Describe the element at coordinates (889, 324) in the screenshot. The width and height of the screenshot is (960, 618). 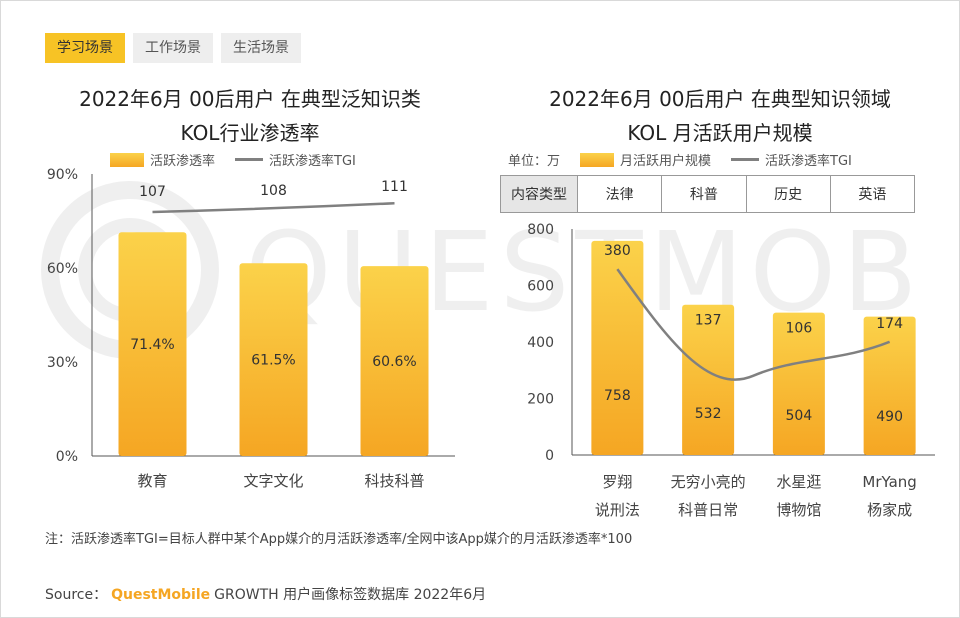
I see `tgi-label: 174` at that location.